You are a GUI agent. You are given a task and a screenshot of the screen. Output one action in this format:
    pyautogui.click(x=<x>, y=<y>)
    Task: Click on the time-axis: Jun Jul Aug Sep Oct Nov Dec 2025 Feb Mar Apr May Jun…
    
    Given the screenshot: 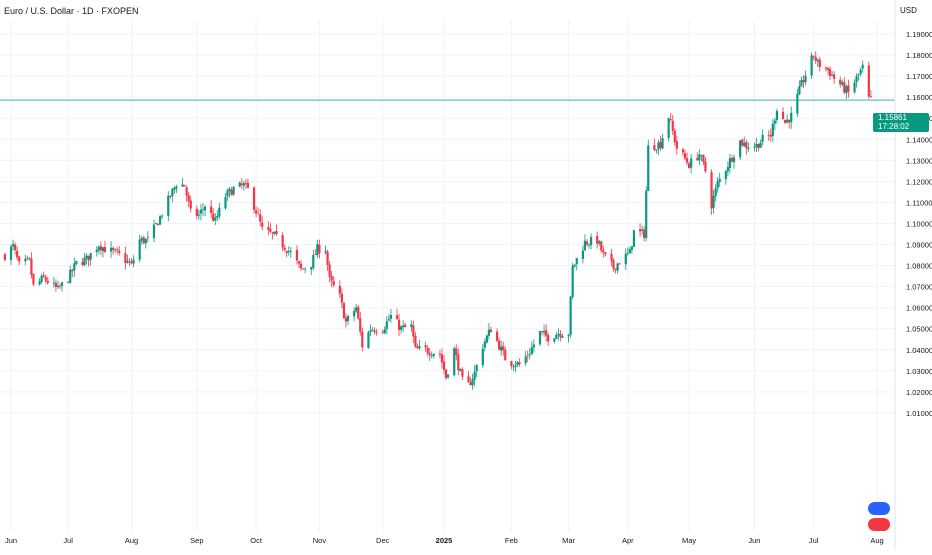 What is the action you would take?
    pyautogui.click(x=444, y=540)
    